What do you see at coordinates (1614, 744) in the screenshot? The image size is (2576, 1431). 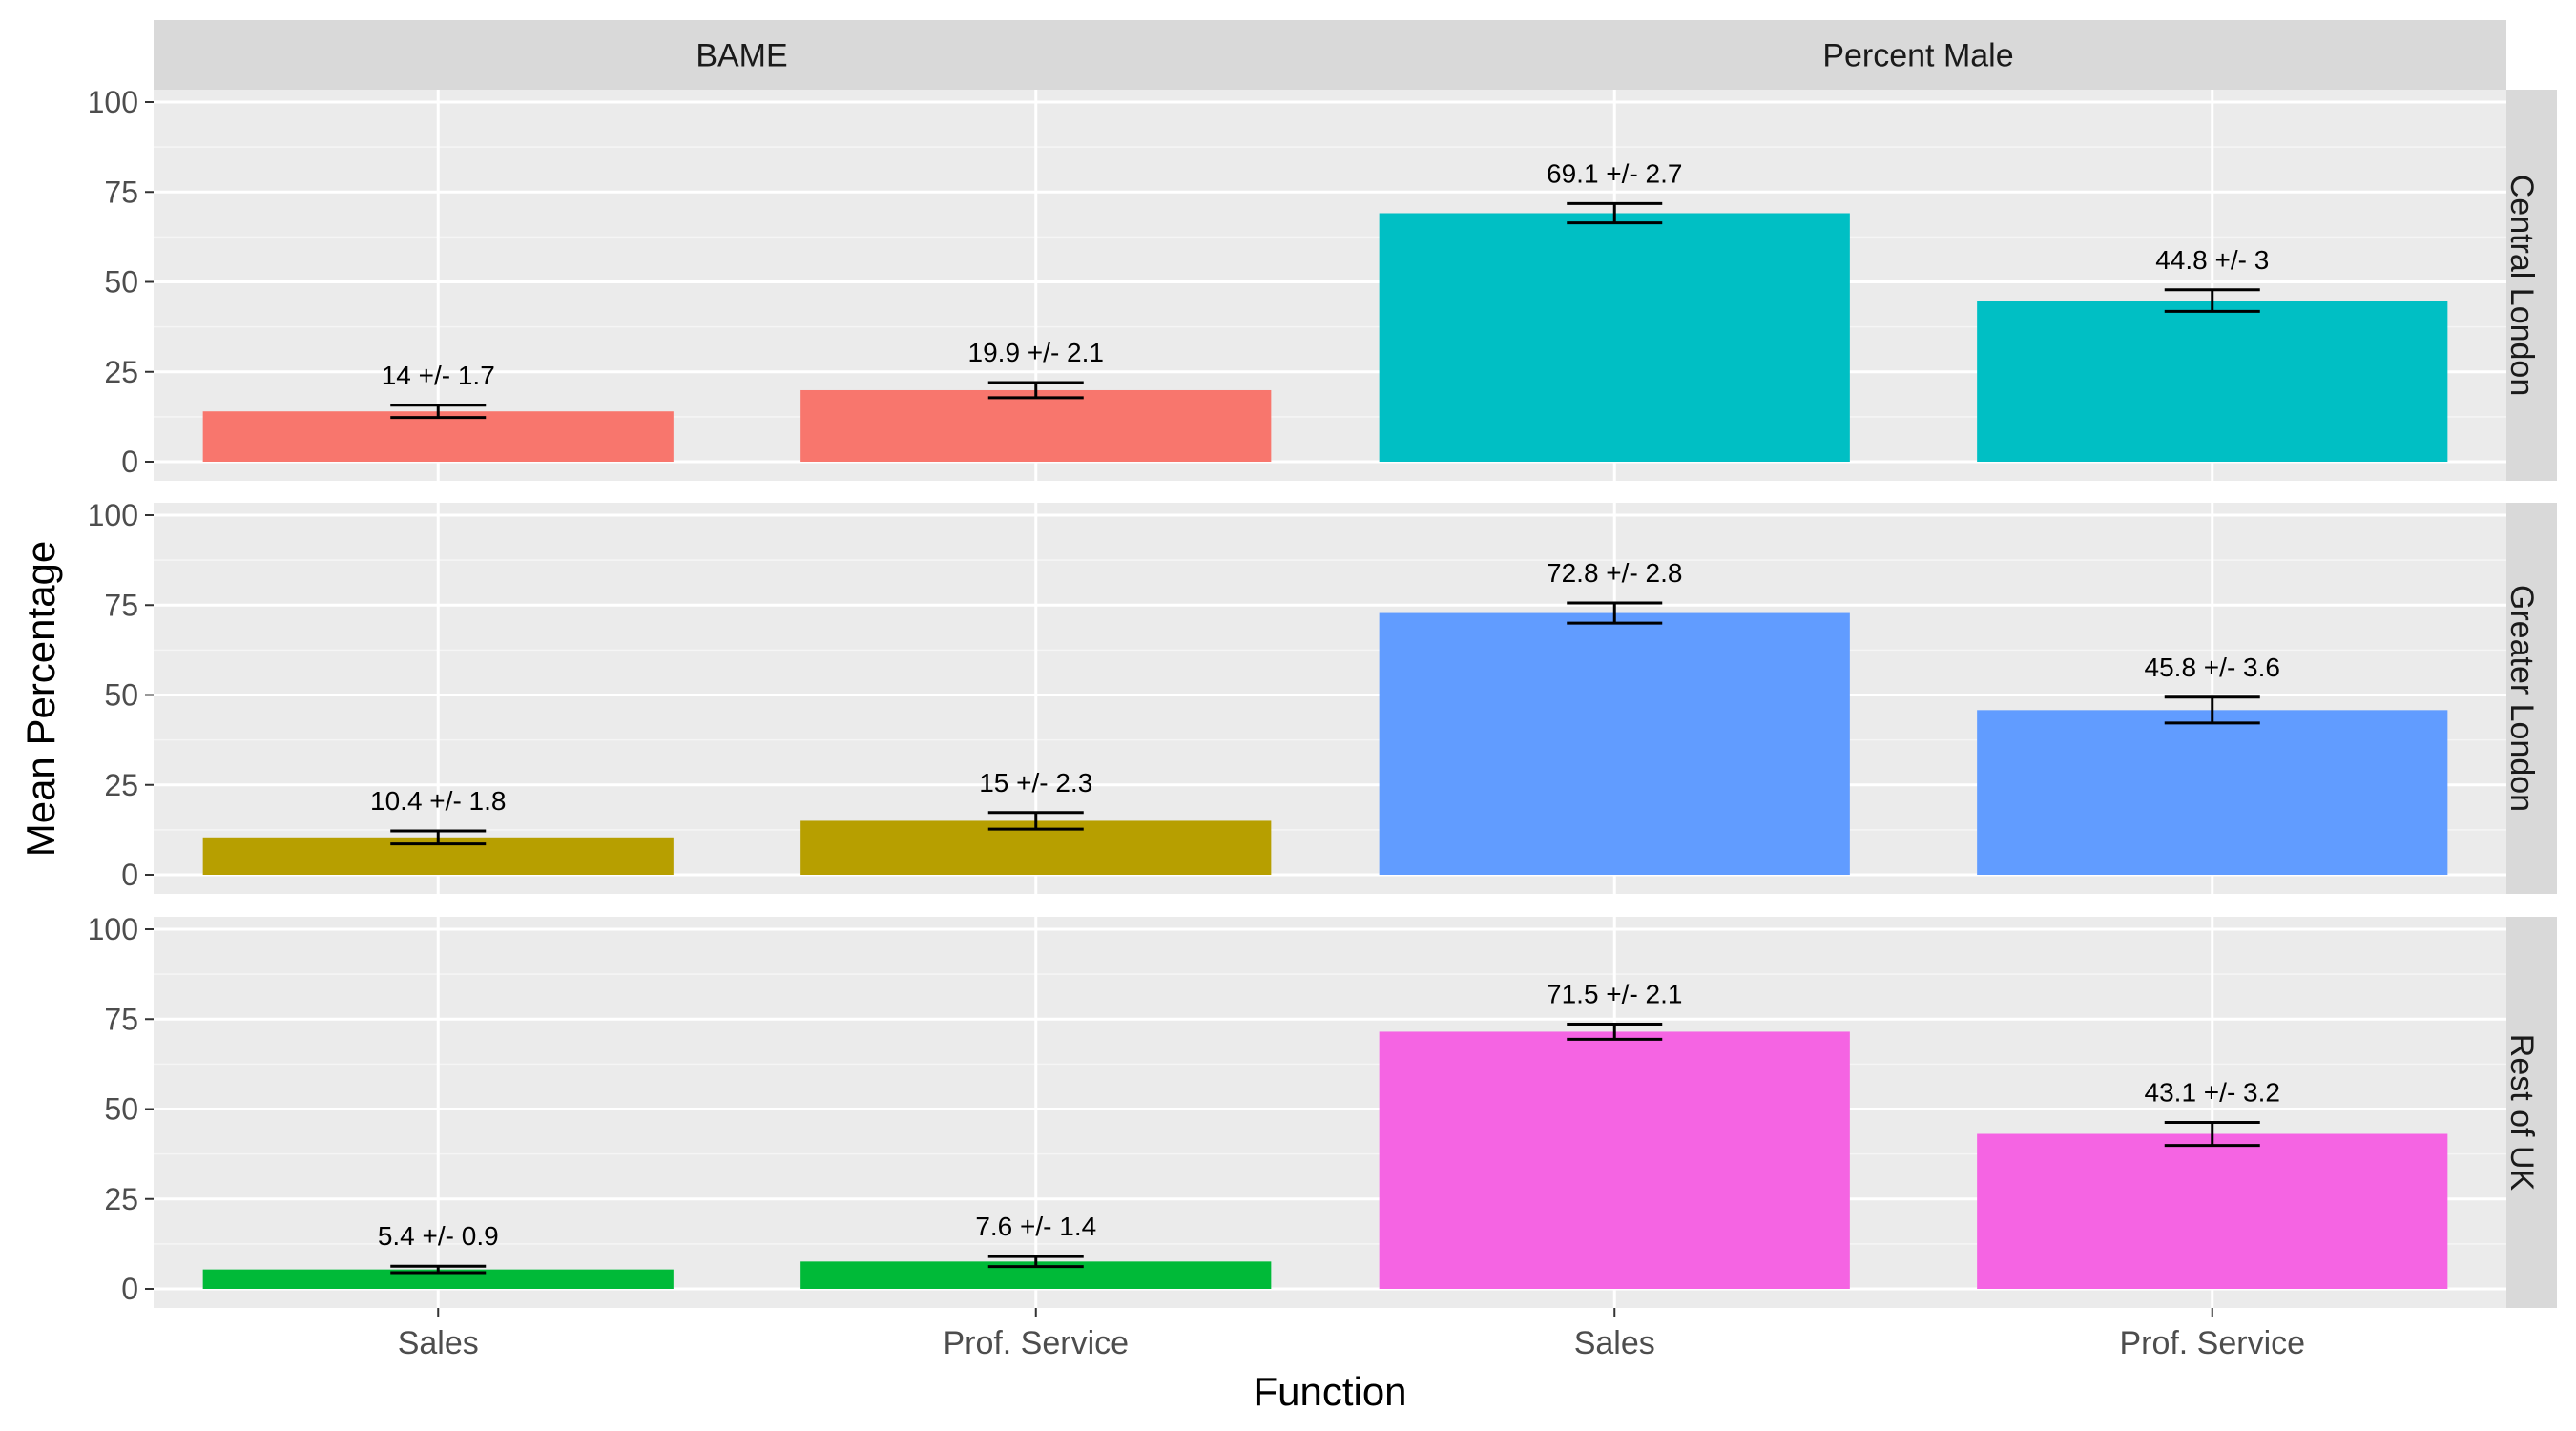 I see `bar-percent-male-greater-london-sales` at bounding box center [1614, 744].